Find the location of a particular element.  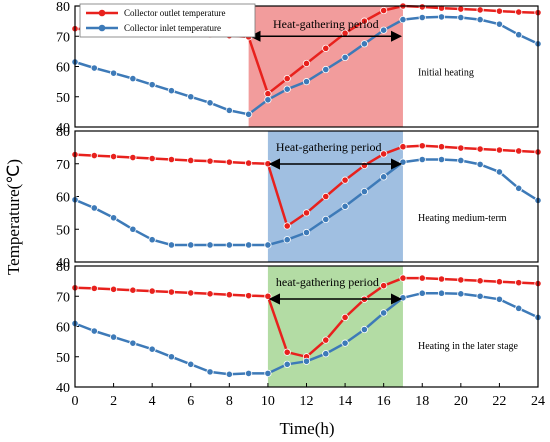

x-tick-label: 0 is located at coordinates (75, 401).